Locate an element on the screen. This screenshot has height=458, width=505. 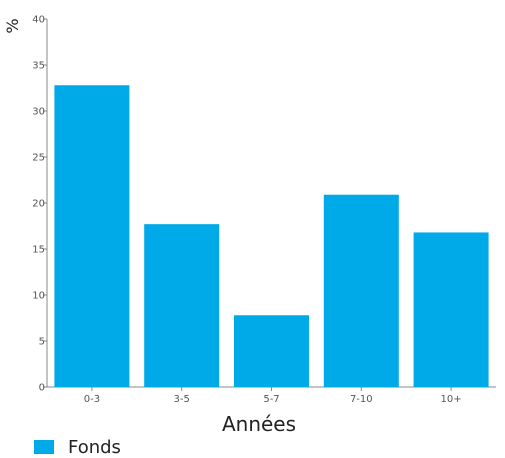
y-tick-label: 15 is located at coordinates (38, 250).